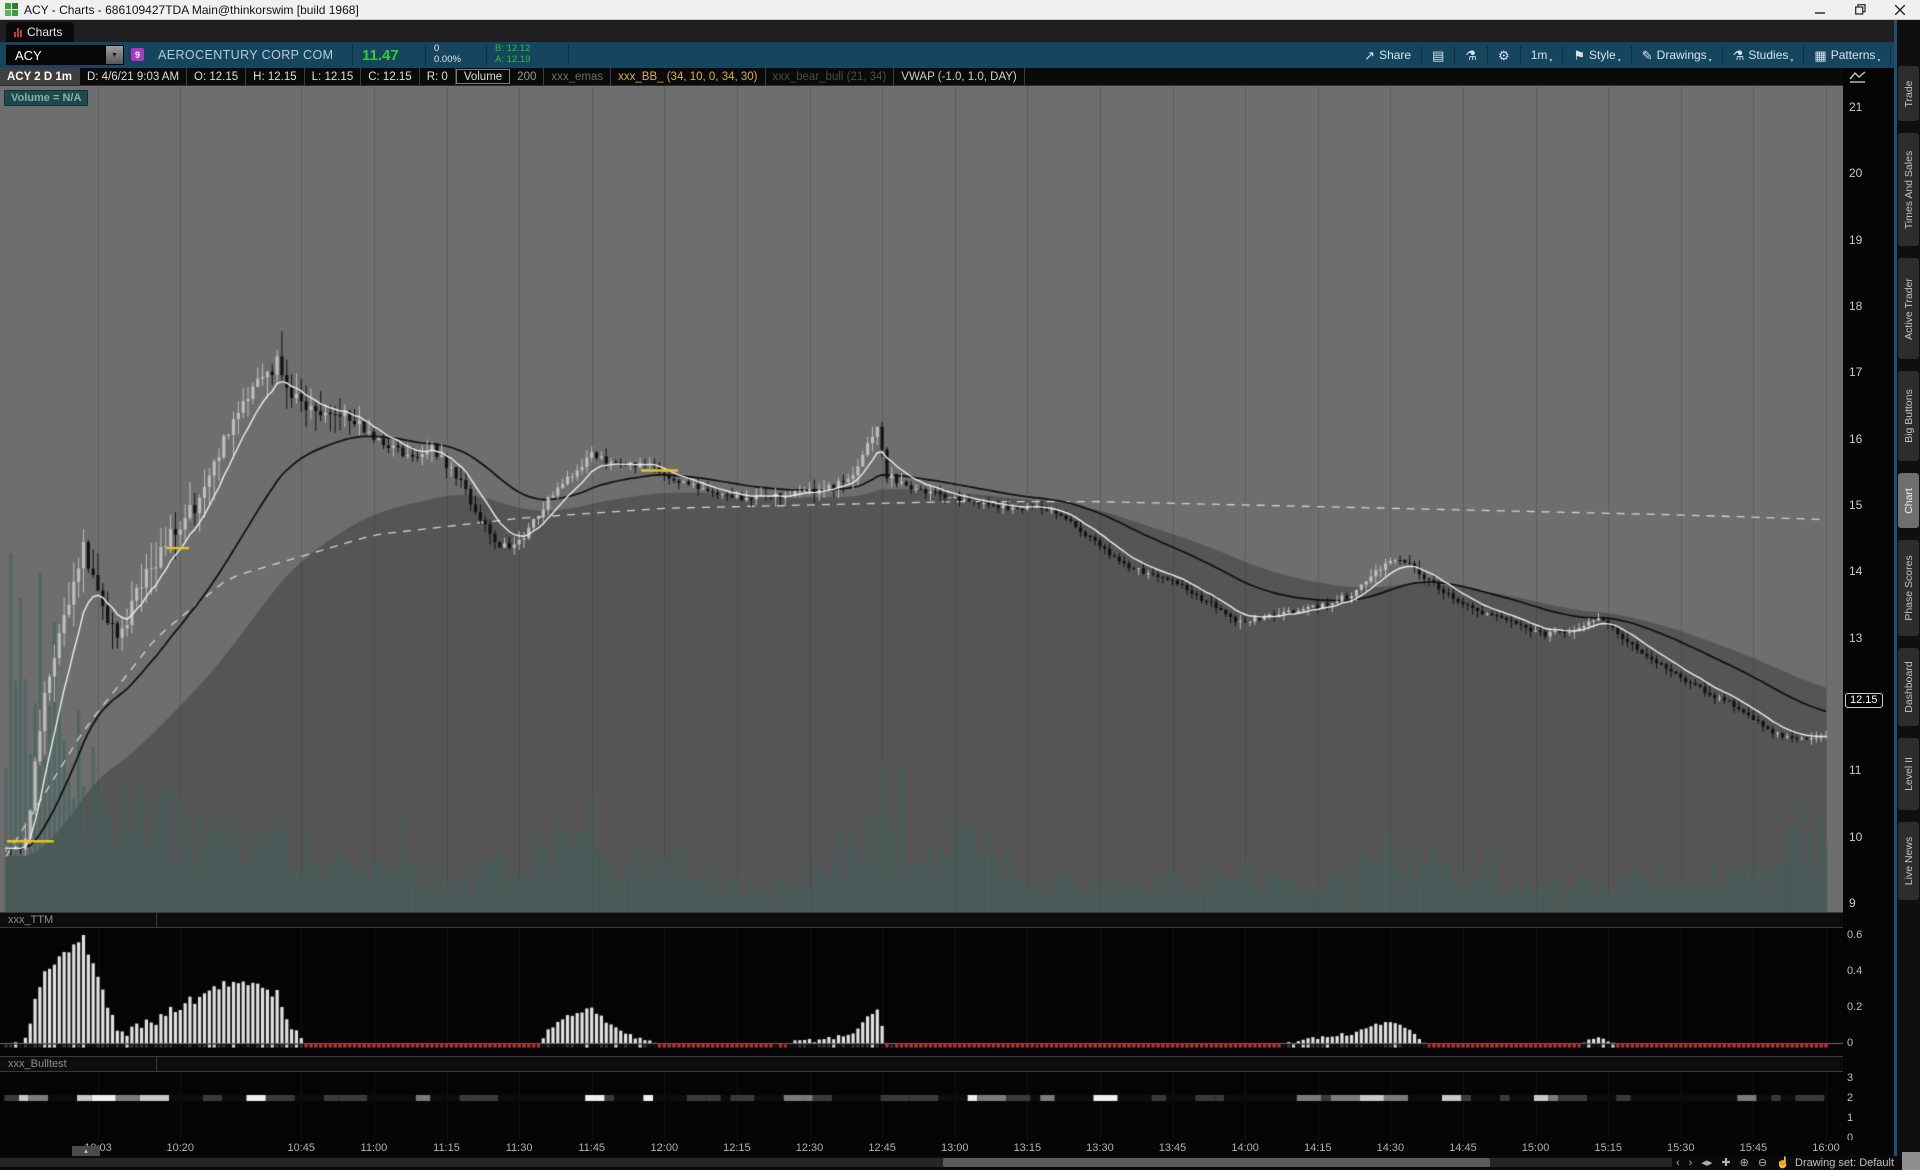  I want to click on time-tick-label: 13:45, so click(1172, 1148).